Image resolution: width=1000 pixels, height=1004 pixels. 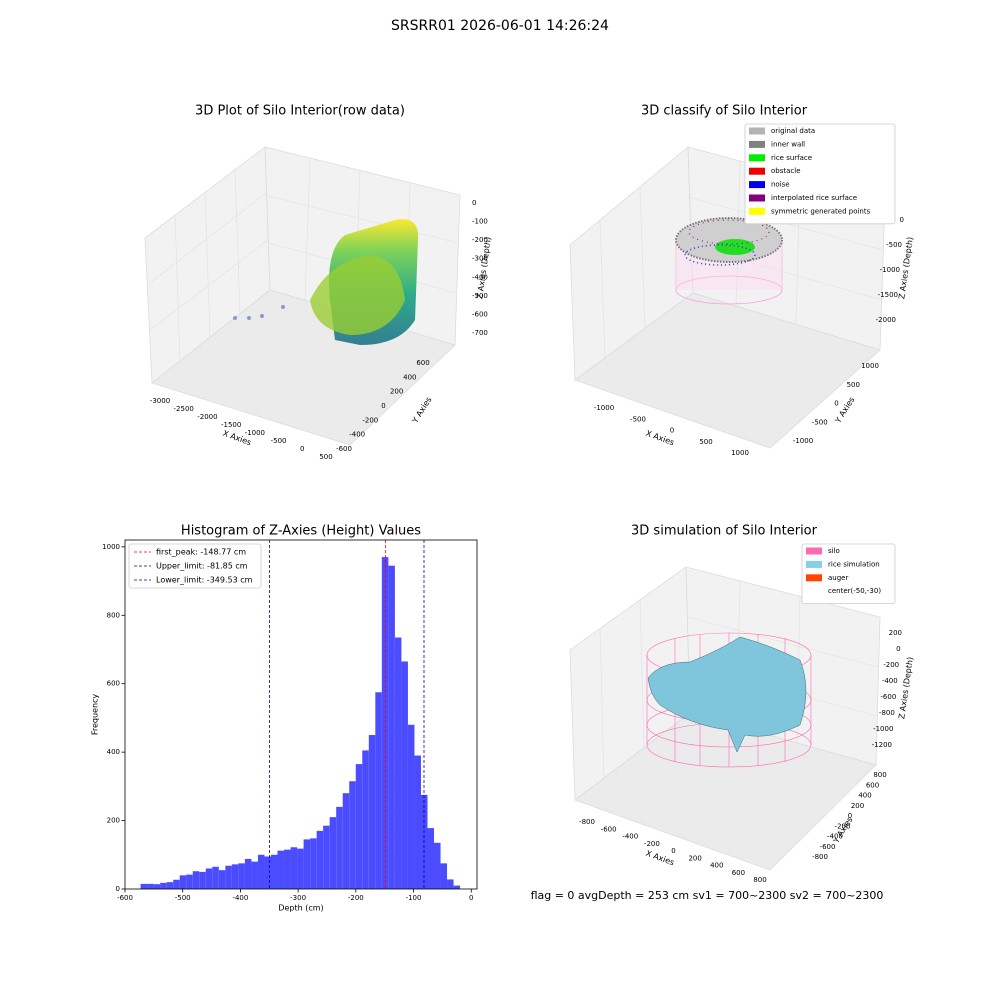 What do you see at coordinates (202, 566) in the screenshot?
I see `legend-label: Upper_limit: -81.85 cm` at bounding box center [202, 566].